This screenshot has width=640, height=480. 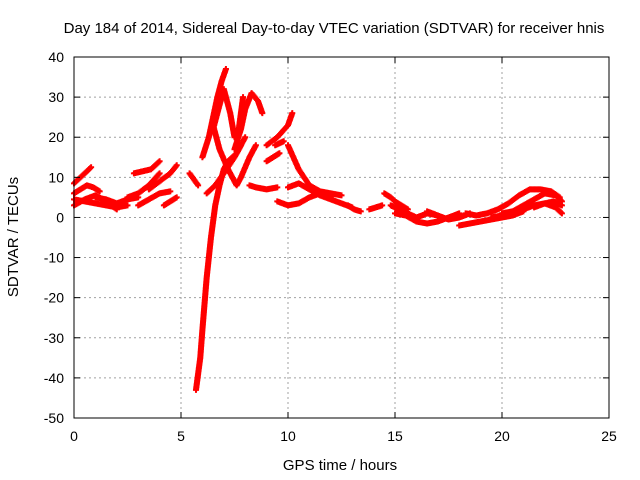 I want to click on y-tick-label: 10, so click(x=56, y=177).